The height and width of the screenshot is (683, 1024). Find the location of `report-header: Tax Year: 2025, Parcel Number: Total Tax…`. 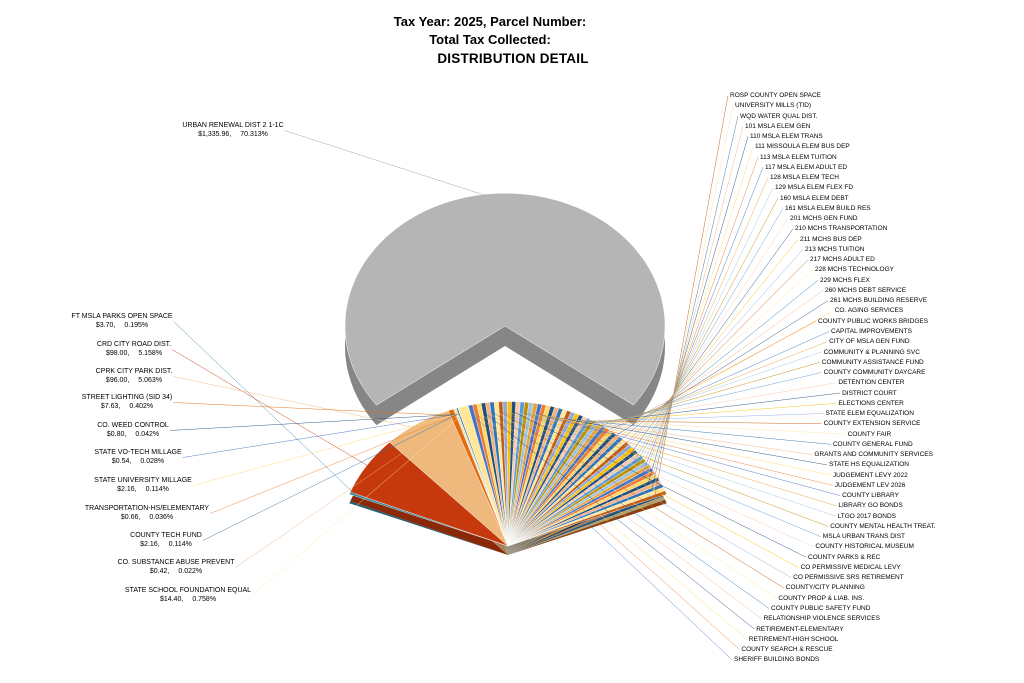

report-header: Tax Year: 2025, Parcel Number: Total Tax… is located at coordinates (490, 40).